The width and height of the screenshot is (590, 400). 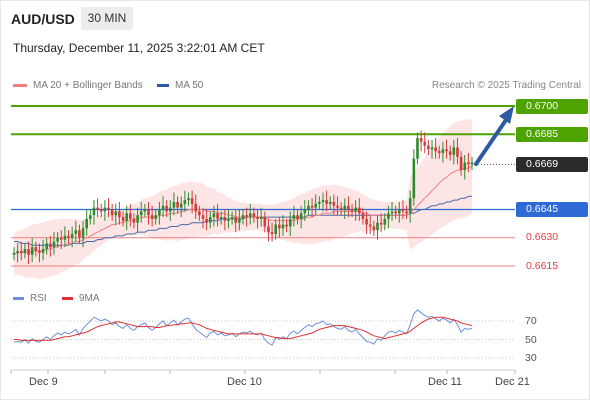 I want to click on legend-ma20: MA 20 + Bollinger Bands, so click(x=78, y=85).